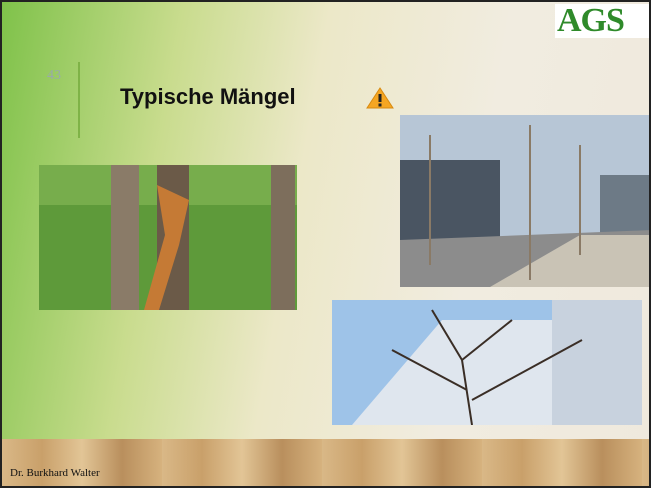 Image resolution: width=651 pixels, height=488 pixels. I want to click on footer-author: Dr. Burkhard Walter, so click(55, 473).